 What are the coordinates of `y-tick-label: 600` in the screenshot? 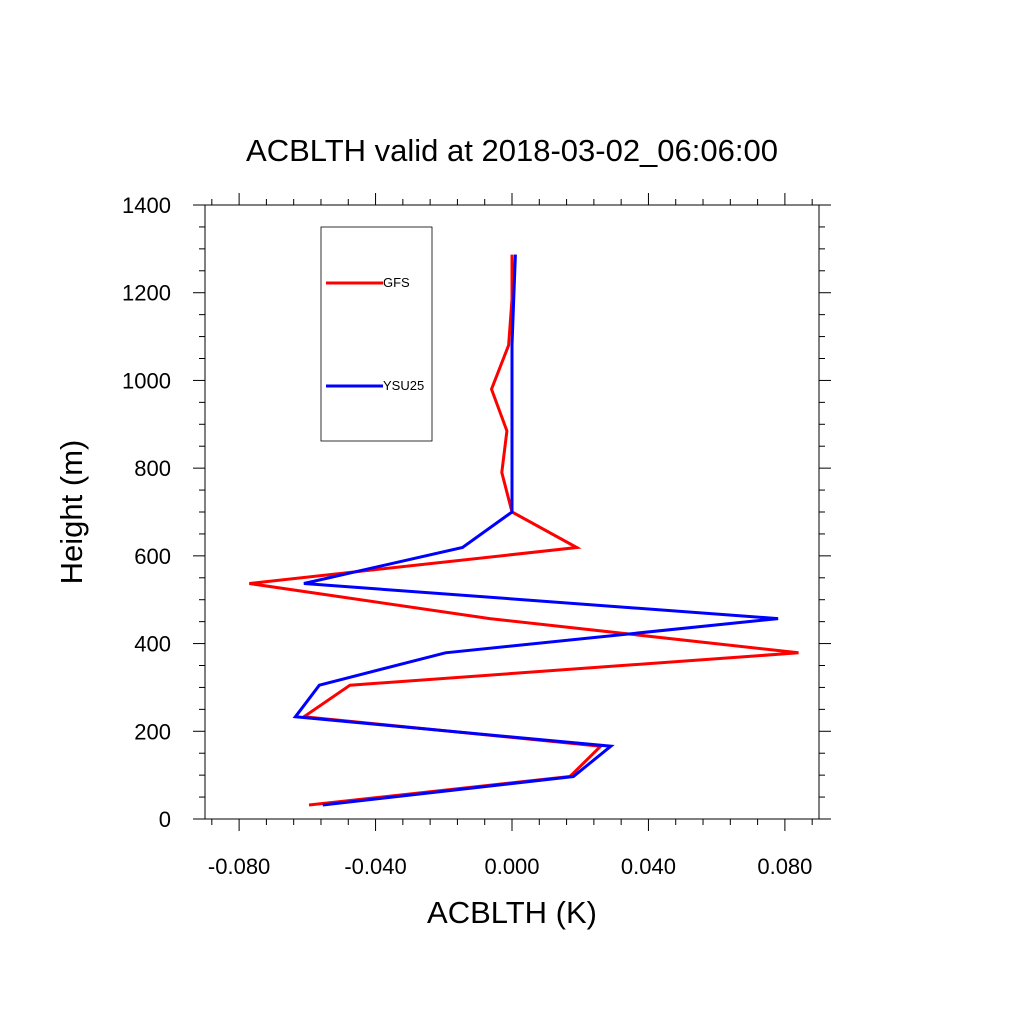 It's located at (152, 556).